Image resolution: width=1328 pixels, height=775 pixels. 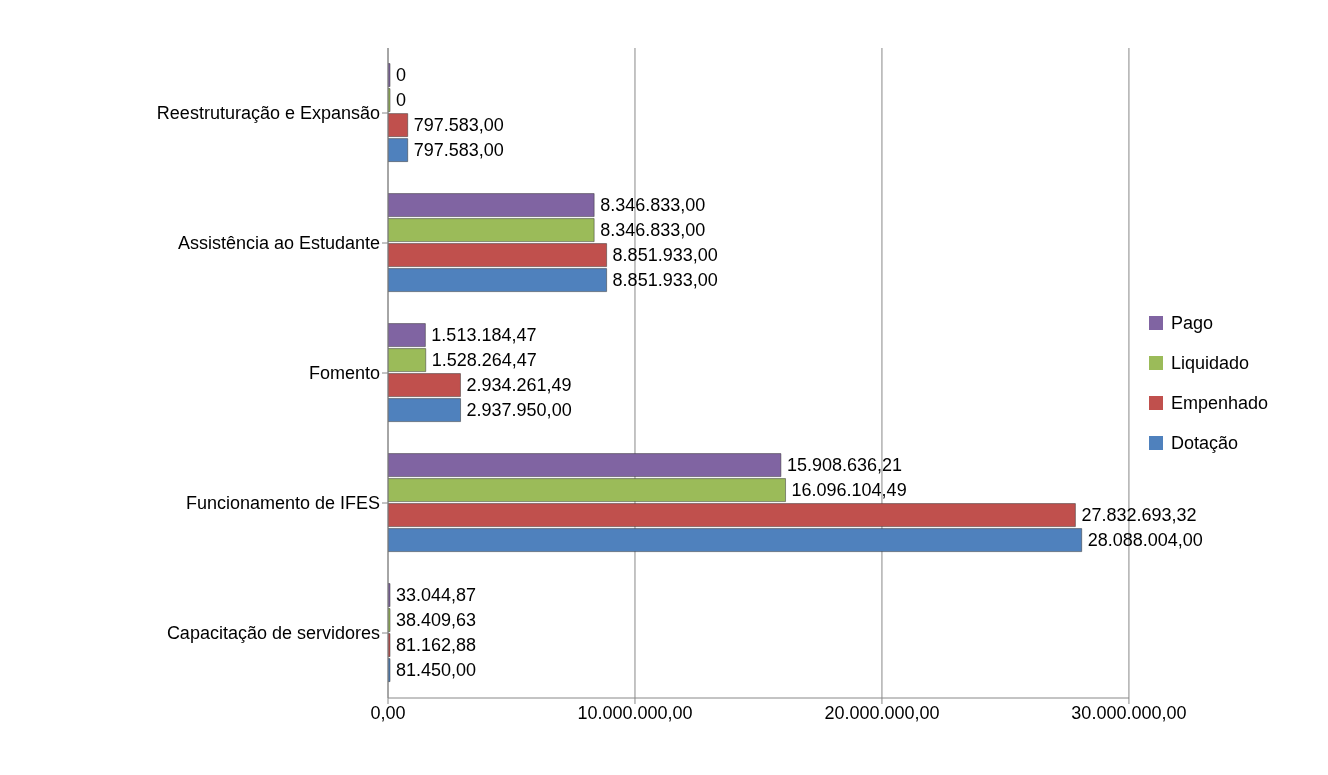 I want to click on data-label: 1.528.264,47, so click(x=484, y=360).